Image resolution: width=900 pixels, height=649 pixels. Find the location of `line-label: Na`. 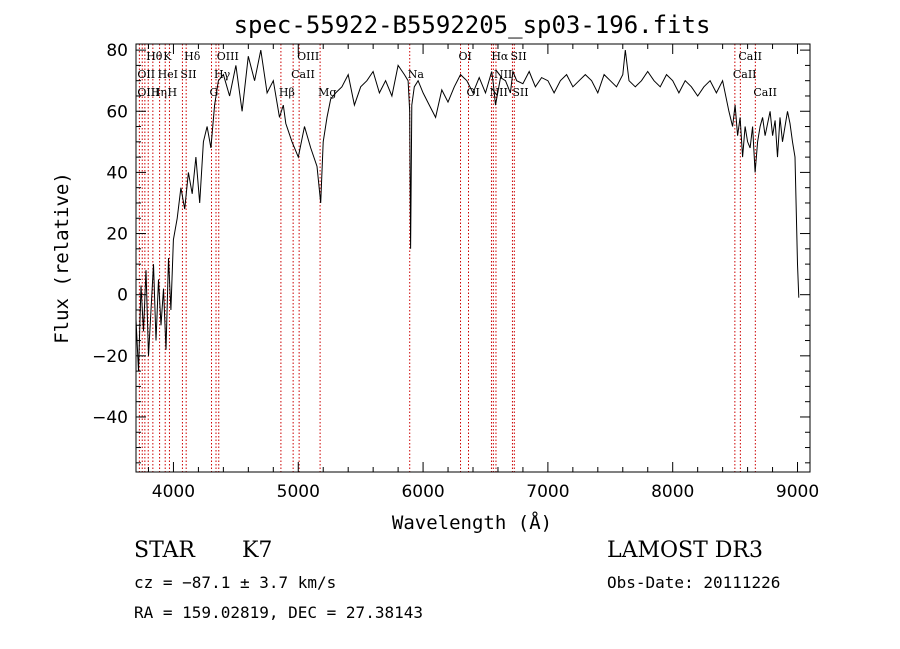

line-label: Na is located at coordinates (416, 74).